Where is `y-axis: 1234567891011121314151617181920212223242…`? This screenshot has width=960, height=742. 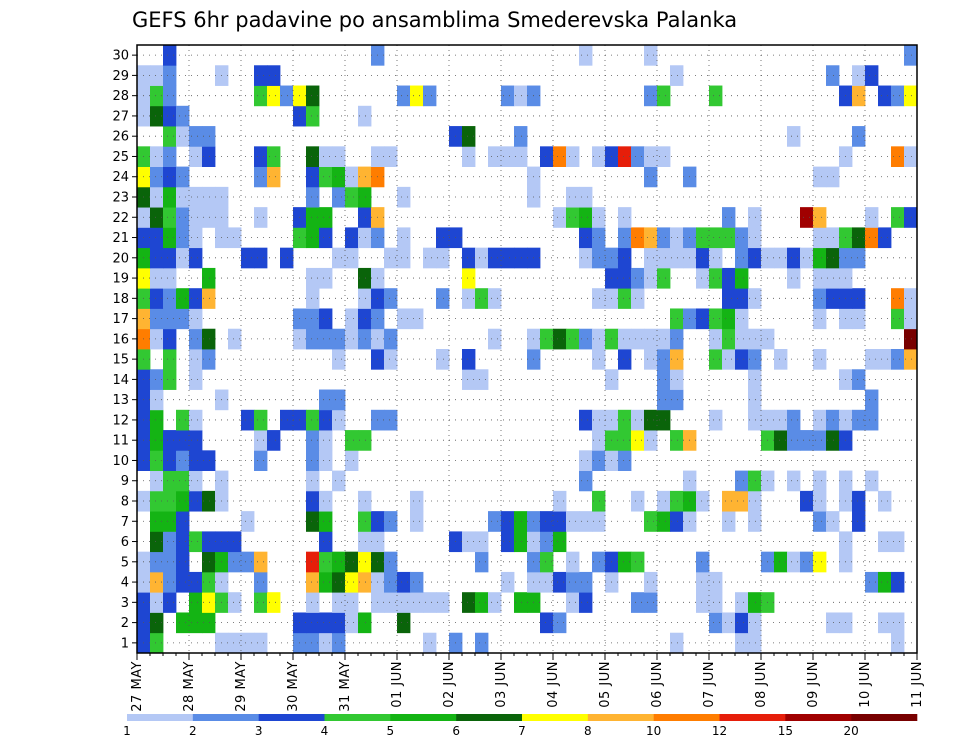
y-axis: 1234567891011121314151617181920212223242… is located at coordinates (124, 350).